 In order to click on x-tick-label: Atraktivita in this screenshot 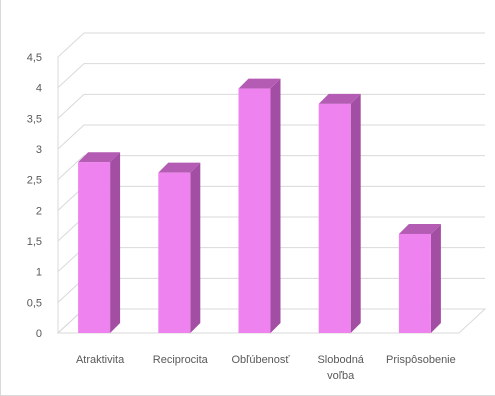, I will do `click(100, 360)`.